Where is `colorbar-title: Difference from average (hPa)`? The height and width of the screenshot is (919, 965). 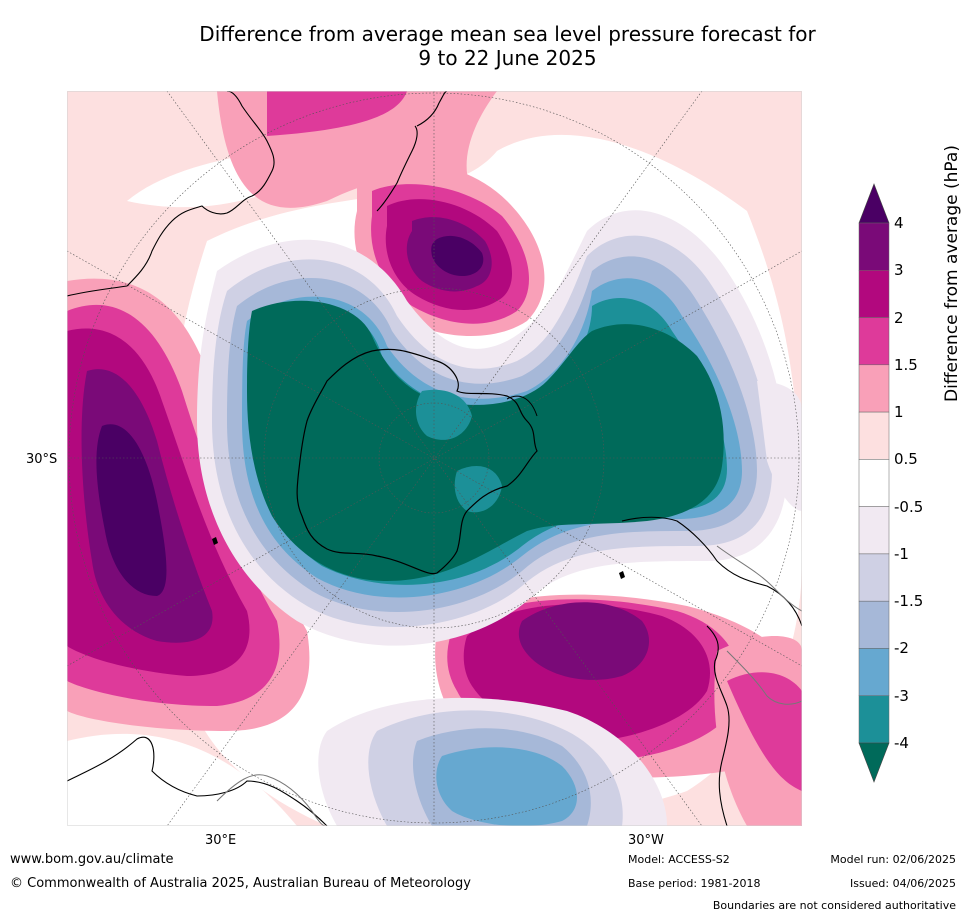
colorbar-title: Difference from average (hPa) is located at coordinates (952, 273).